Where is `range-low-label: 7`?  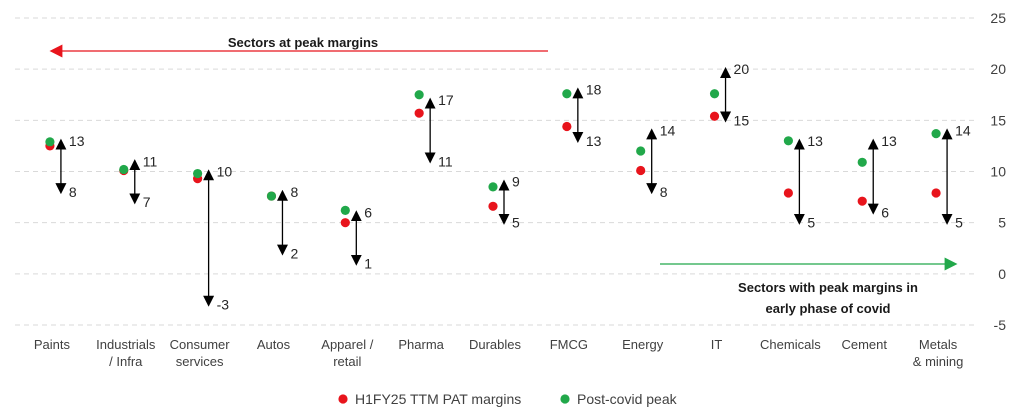 range-low-label: 7 is located at coordinates (147, 202).